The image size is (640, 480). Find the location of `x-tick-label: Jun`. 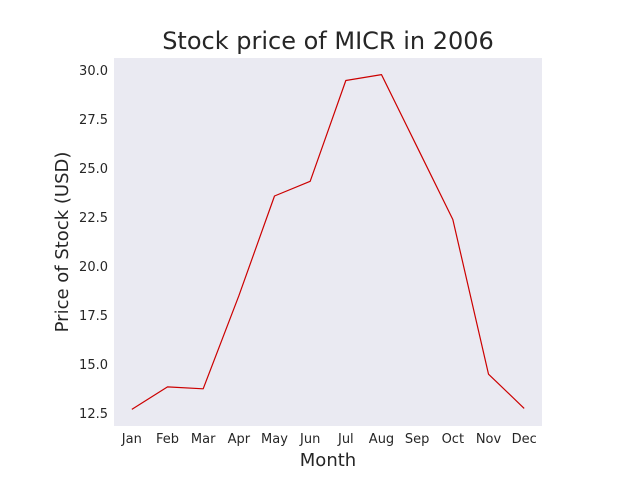

x-tick-label: Jun is located at coordinates (309, 439).